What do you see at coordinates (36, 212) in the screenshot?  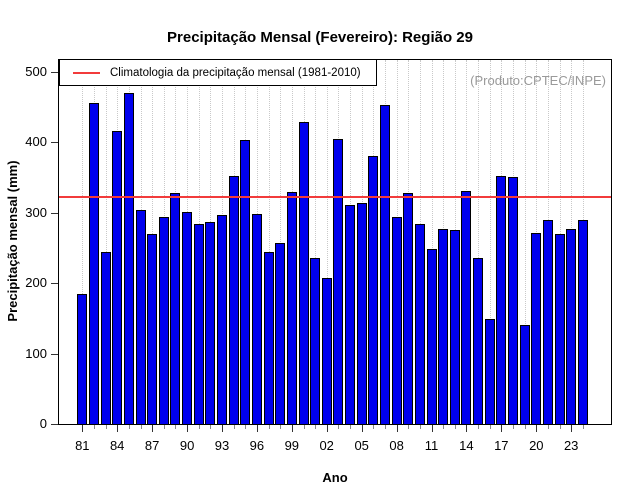 I see `y-tick-label-300: 300` at bounding box center [36, 212].